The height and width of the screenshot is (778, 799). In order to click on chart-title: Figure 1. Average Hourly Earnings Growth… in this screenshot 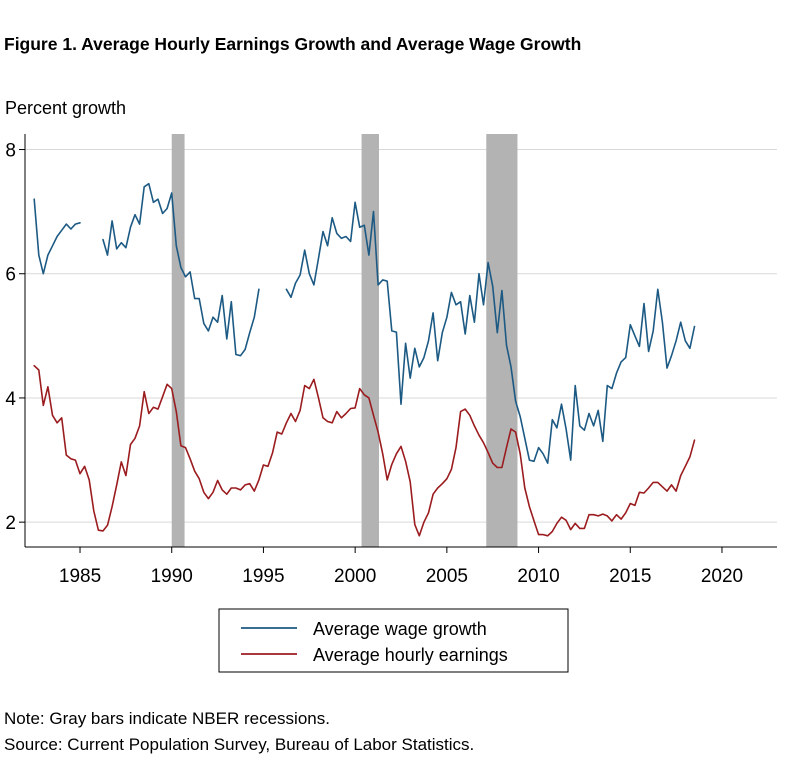, I will do `click(293, 44)`.